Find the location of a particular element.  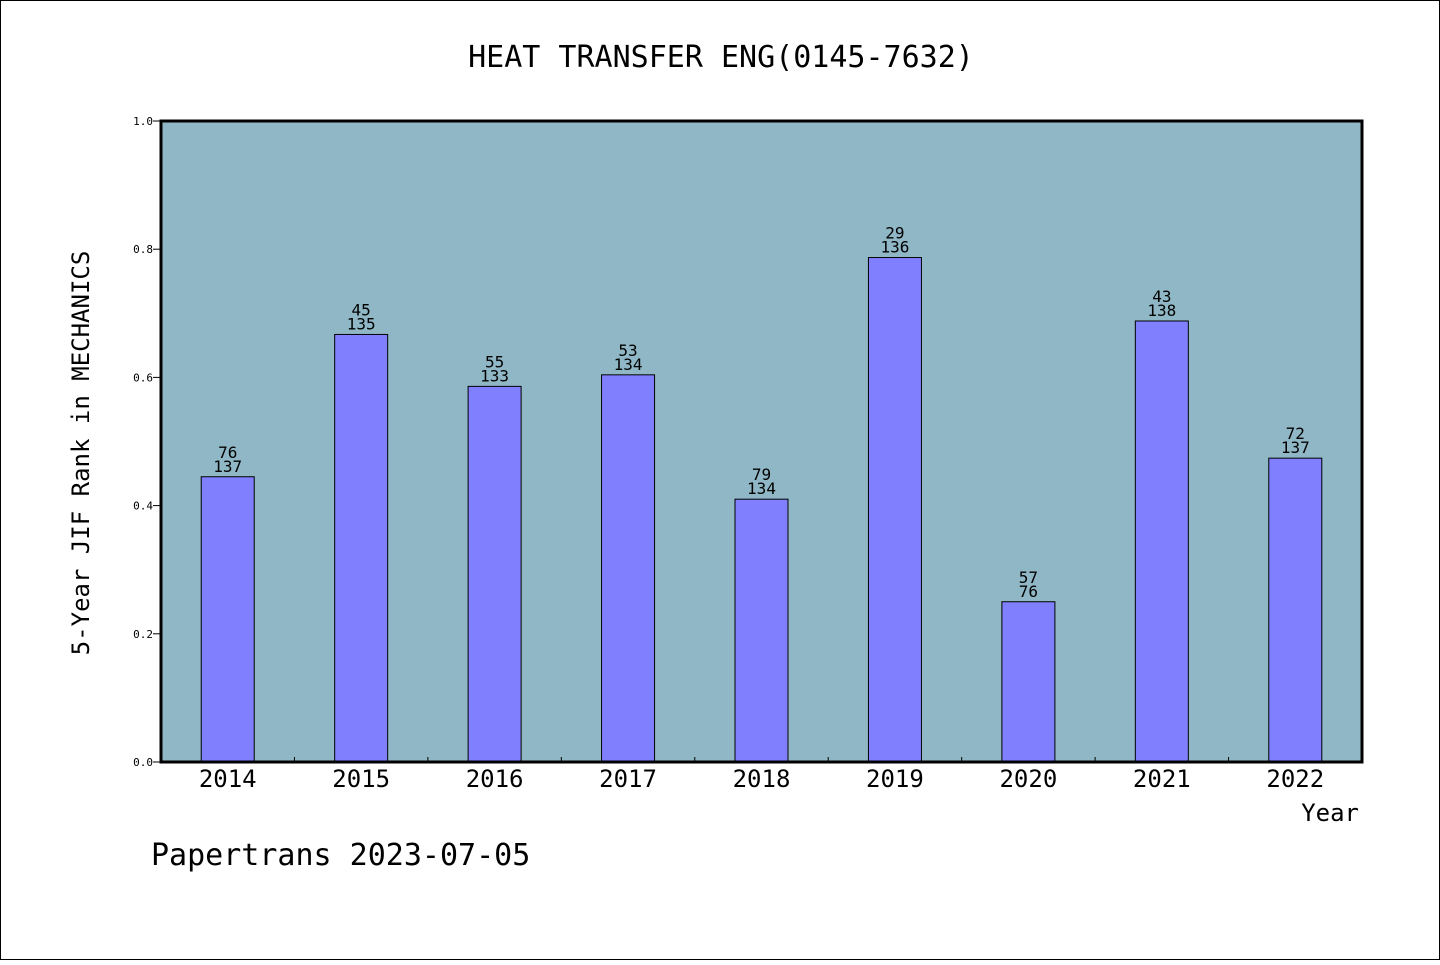

bar-rank-label: 29 is located at coordinates (894, 233).